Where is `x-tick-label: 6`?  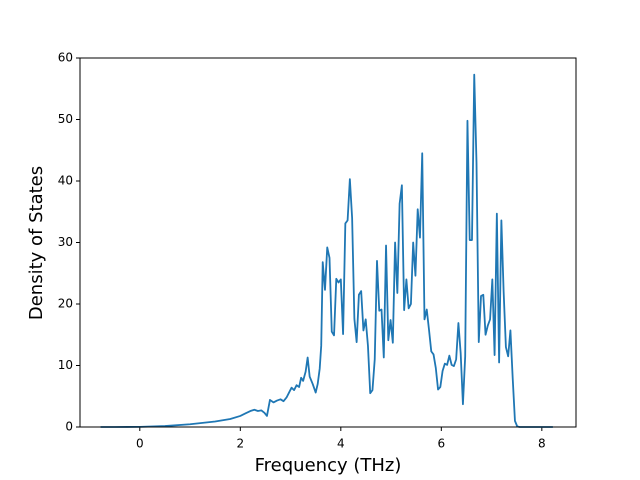
x-tick-label: 6 is located at coordinates (442, 444).